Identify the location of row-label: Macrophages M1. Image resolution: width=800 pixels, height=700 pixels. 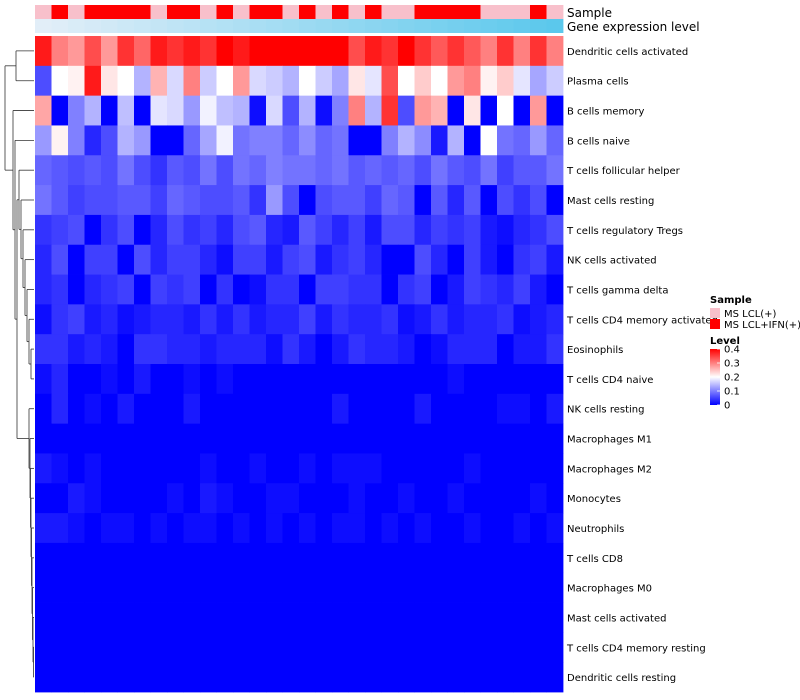
(609, 440).